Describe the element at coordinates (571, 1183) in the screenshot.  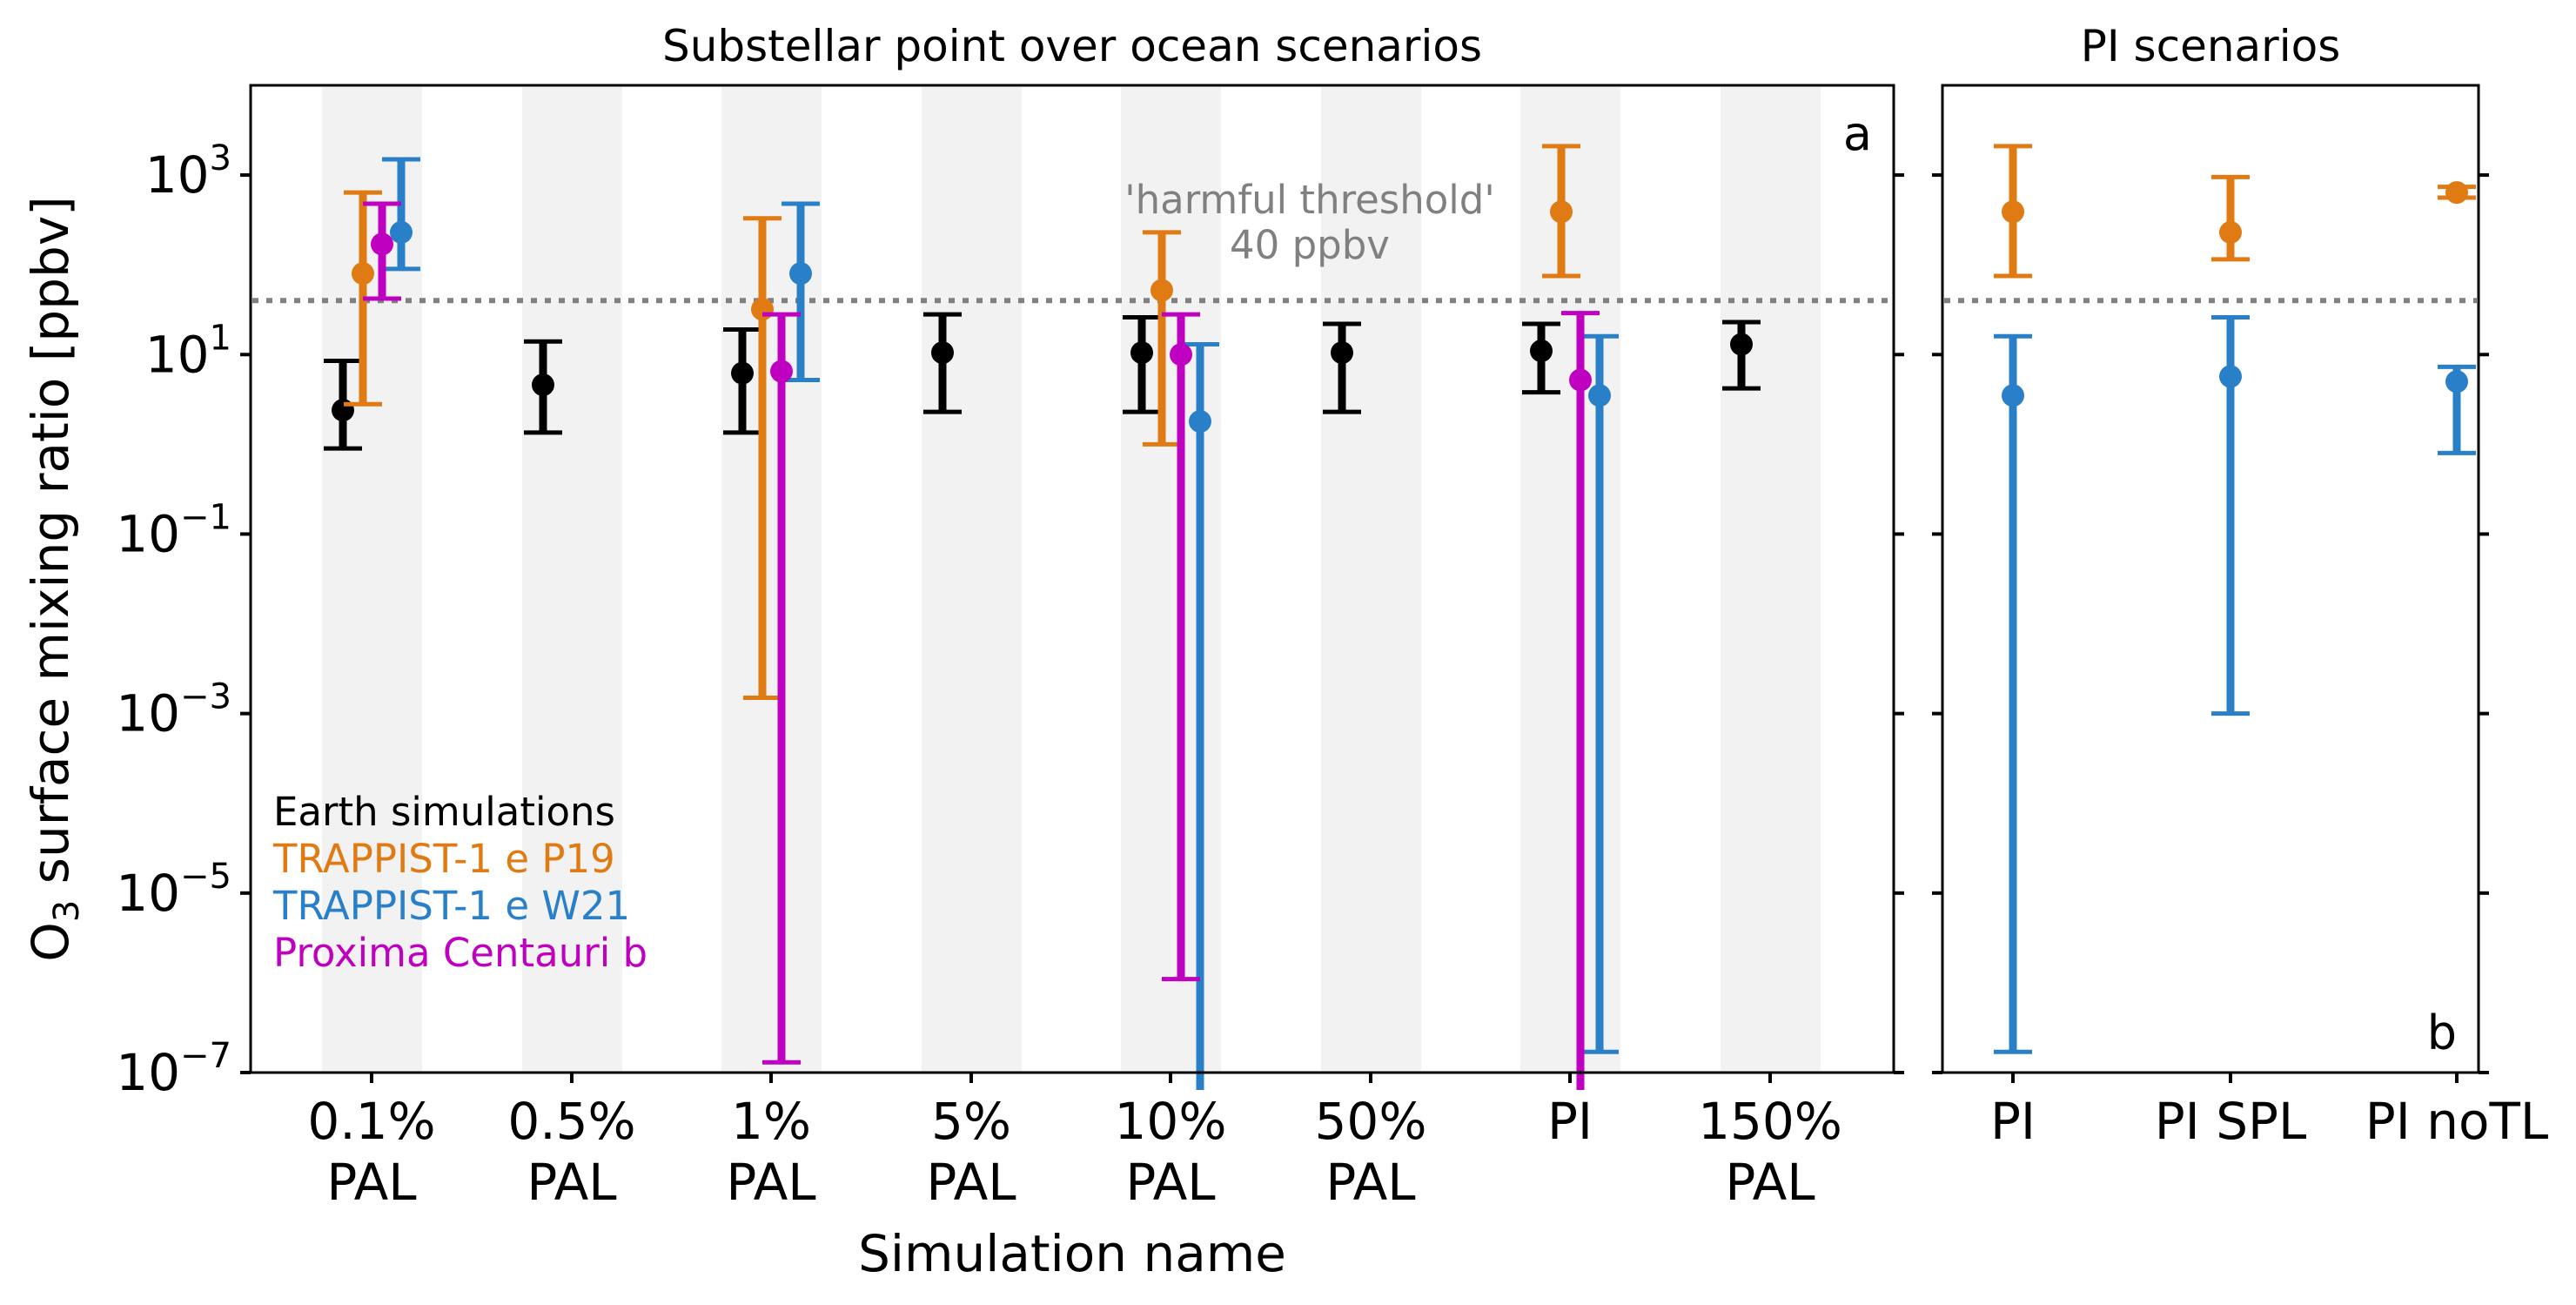
I see `x-tick-label-0-5-line2: PAL` at that location.